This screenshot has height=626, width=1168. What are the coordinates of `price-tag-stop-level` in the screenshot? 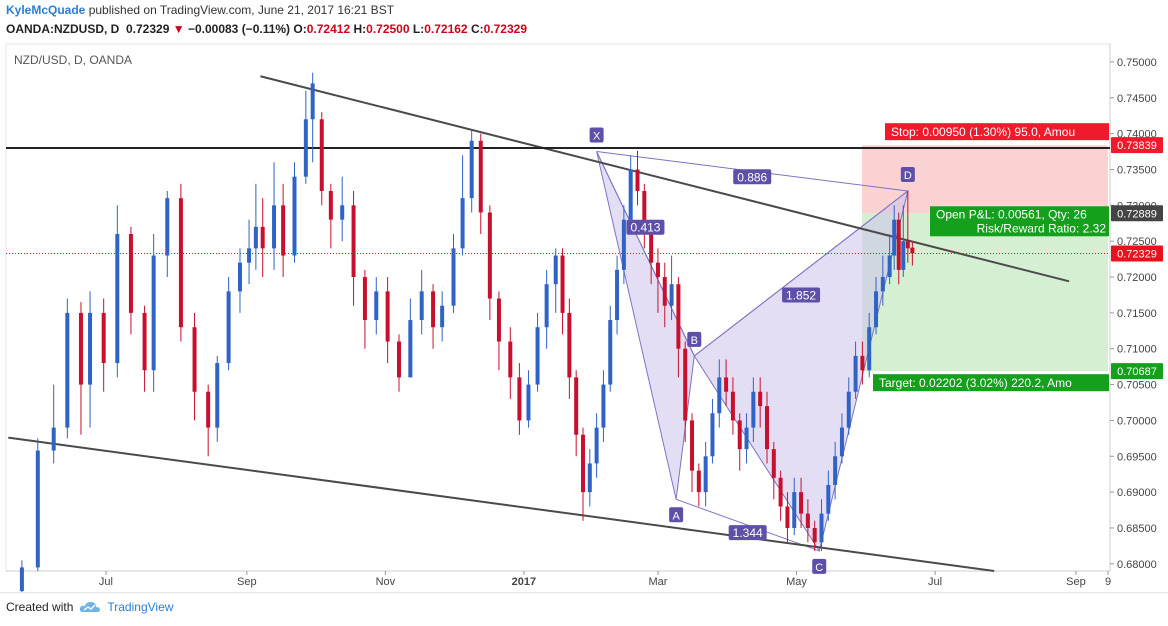 It's located at (1137, 145).